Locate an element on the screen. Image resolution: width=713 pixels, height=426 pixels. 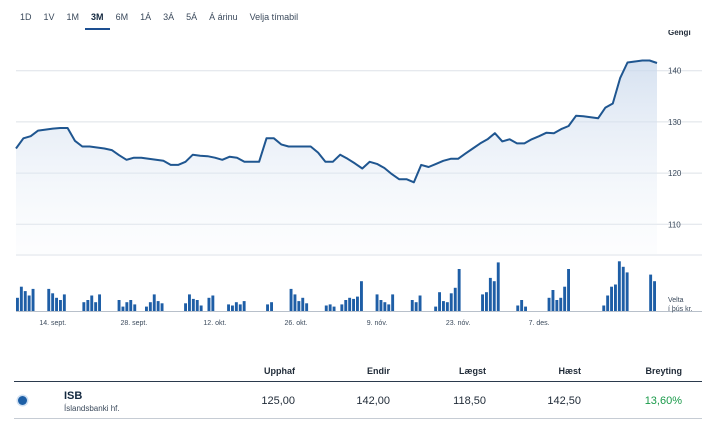
open-value: 125,00 is located at coordinates (278, 401).